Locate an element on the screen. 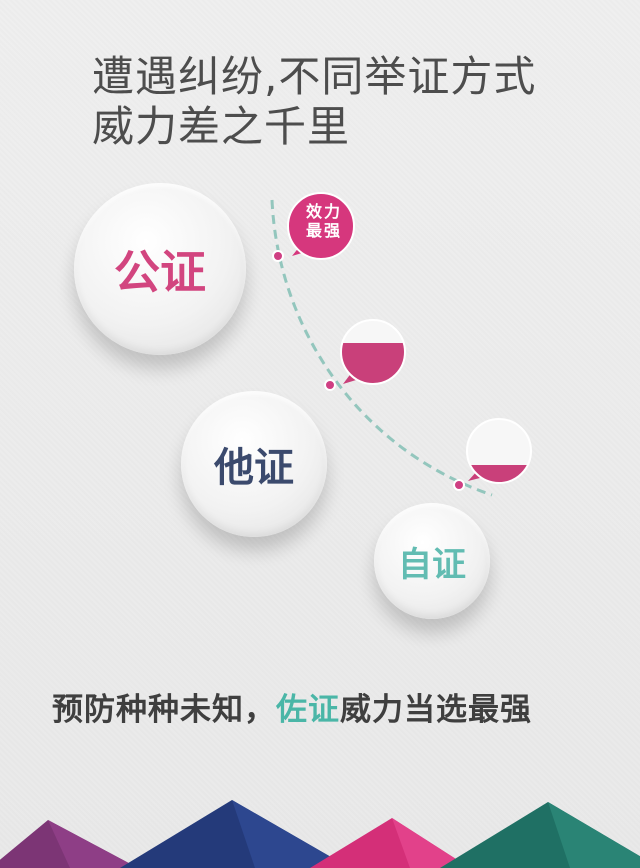 Image resolution: width=640 pixels, height=868 pixels. circle-public-label: 公证 is located at coordinates (160, 272).